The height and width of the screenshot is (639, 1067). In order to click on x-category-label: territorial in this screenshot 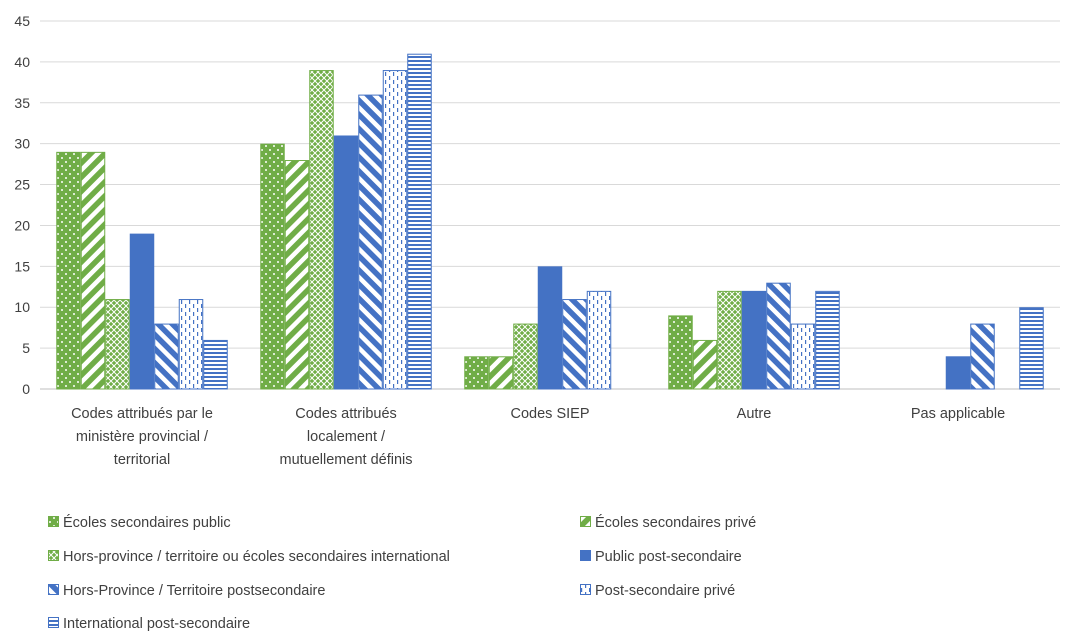, I will do `click(142, 460)`.